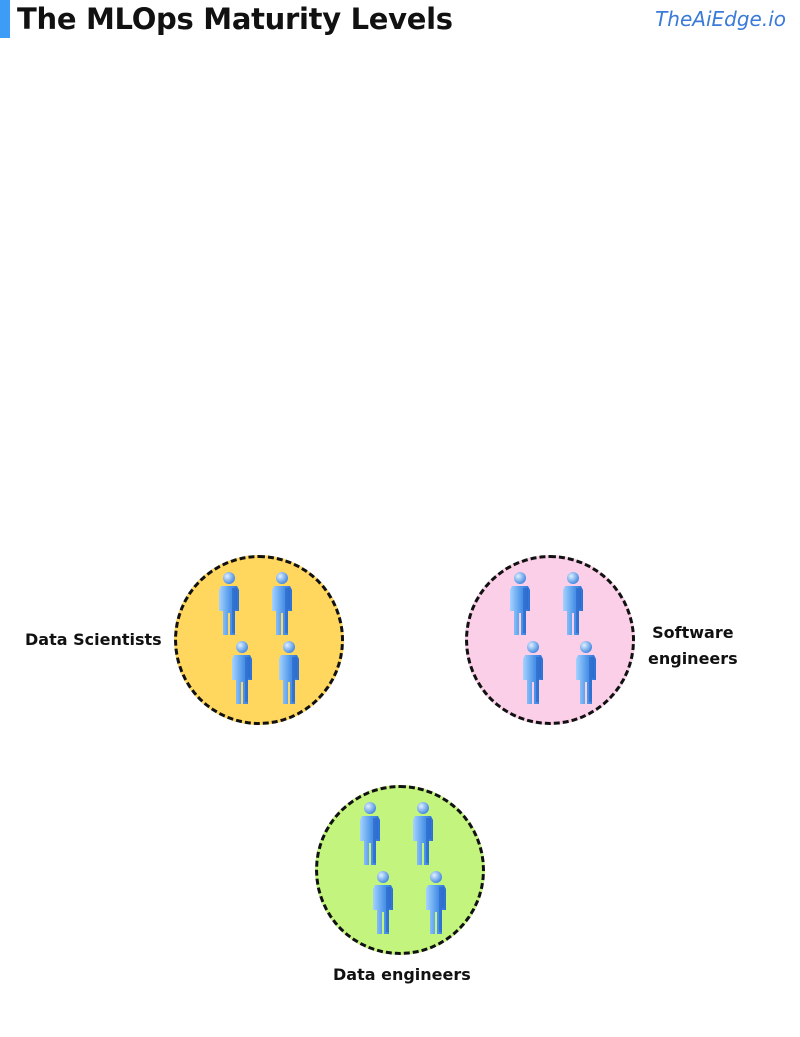  What do you see at coordinates (5, 19) in the screenshot?
I see `accent-bar` at bounding box center [5, 19].